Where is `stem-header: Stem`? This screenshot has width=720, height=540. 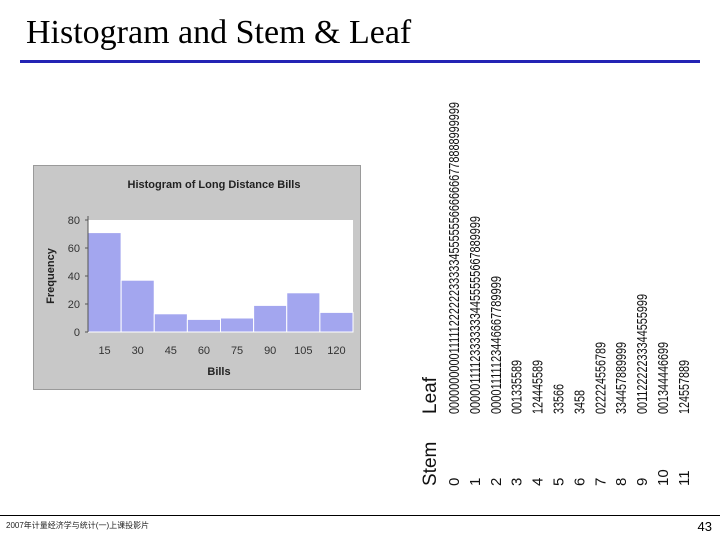 stem-header: Stem is located at coordinates (430, 464).